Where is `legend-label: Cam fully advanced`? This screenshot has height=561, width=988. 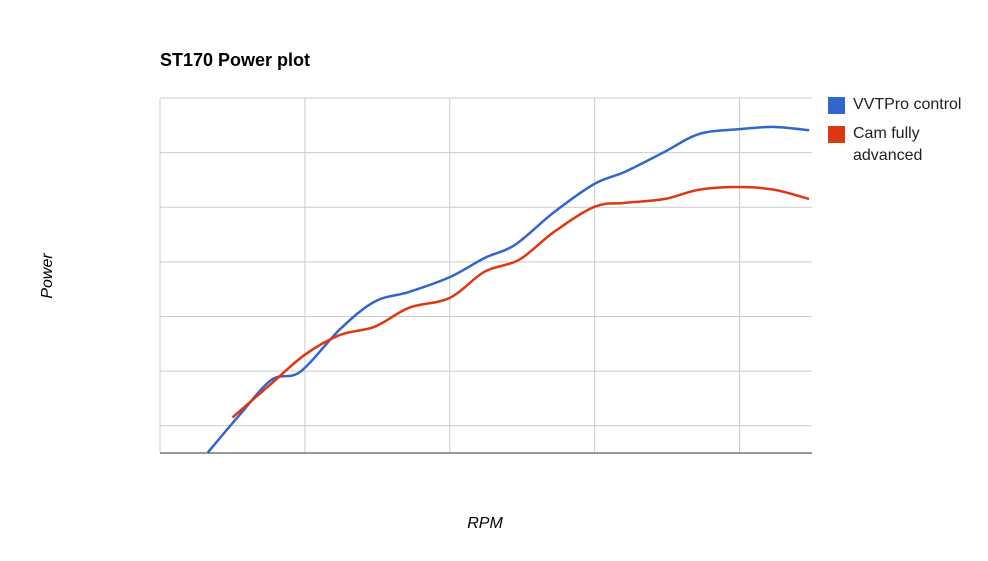 legend-label: Cam fully advanced is located at coordinates (888, 144).